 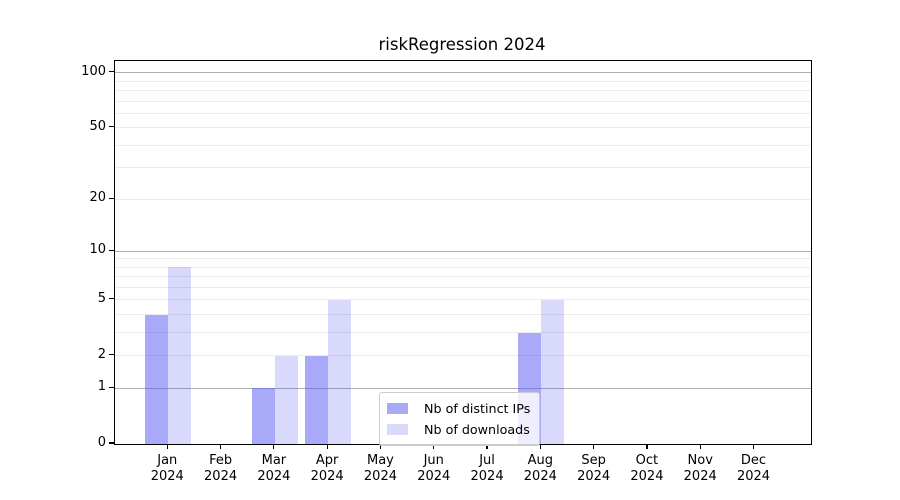 What do you see at coordinates (317, 399) in the screenshot?
I see `bar-distinct-ips-apr` at bounding box center [317, 399].